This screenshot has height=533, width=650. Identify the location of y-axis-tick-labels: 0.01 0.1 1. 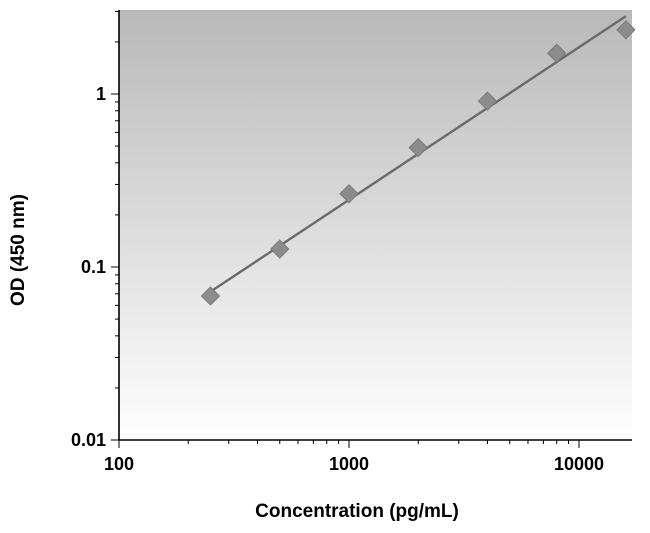
(88, 267).